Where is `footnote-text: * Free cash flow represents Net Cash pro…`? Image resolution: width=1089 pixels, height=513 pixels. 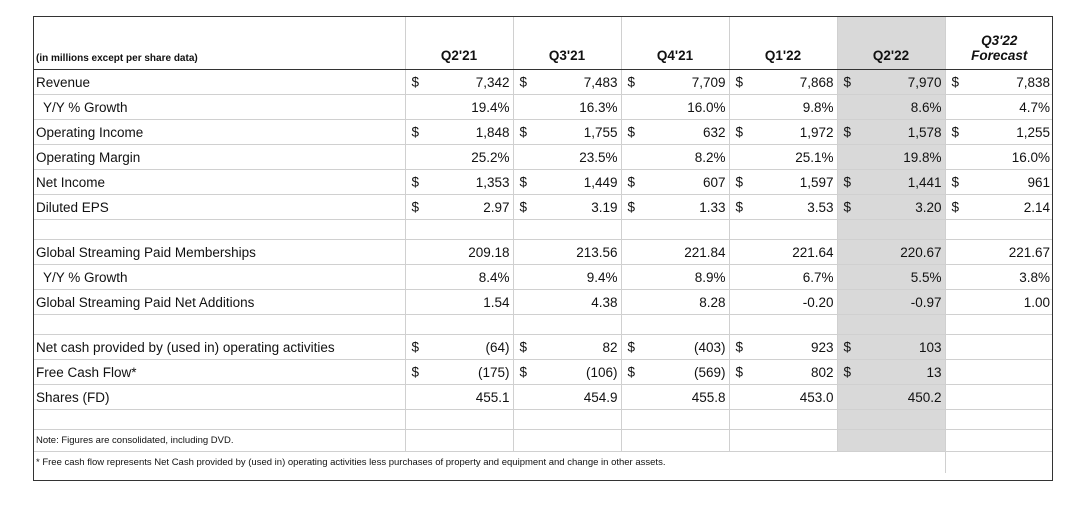 footnote-text: * Free cash flow represents Net Cash pro… is located at coordinates (351, 462).